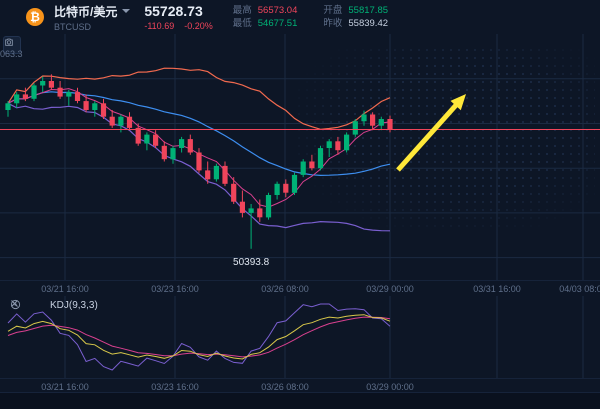  What do you see at coordinates (368, 10) in the screenshot?
I see `stat-open-value: 55817.85` at bounding box center [368, 10].